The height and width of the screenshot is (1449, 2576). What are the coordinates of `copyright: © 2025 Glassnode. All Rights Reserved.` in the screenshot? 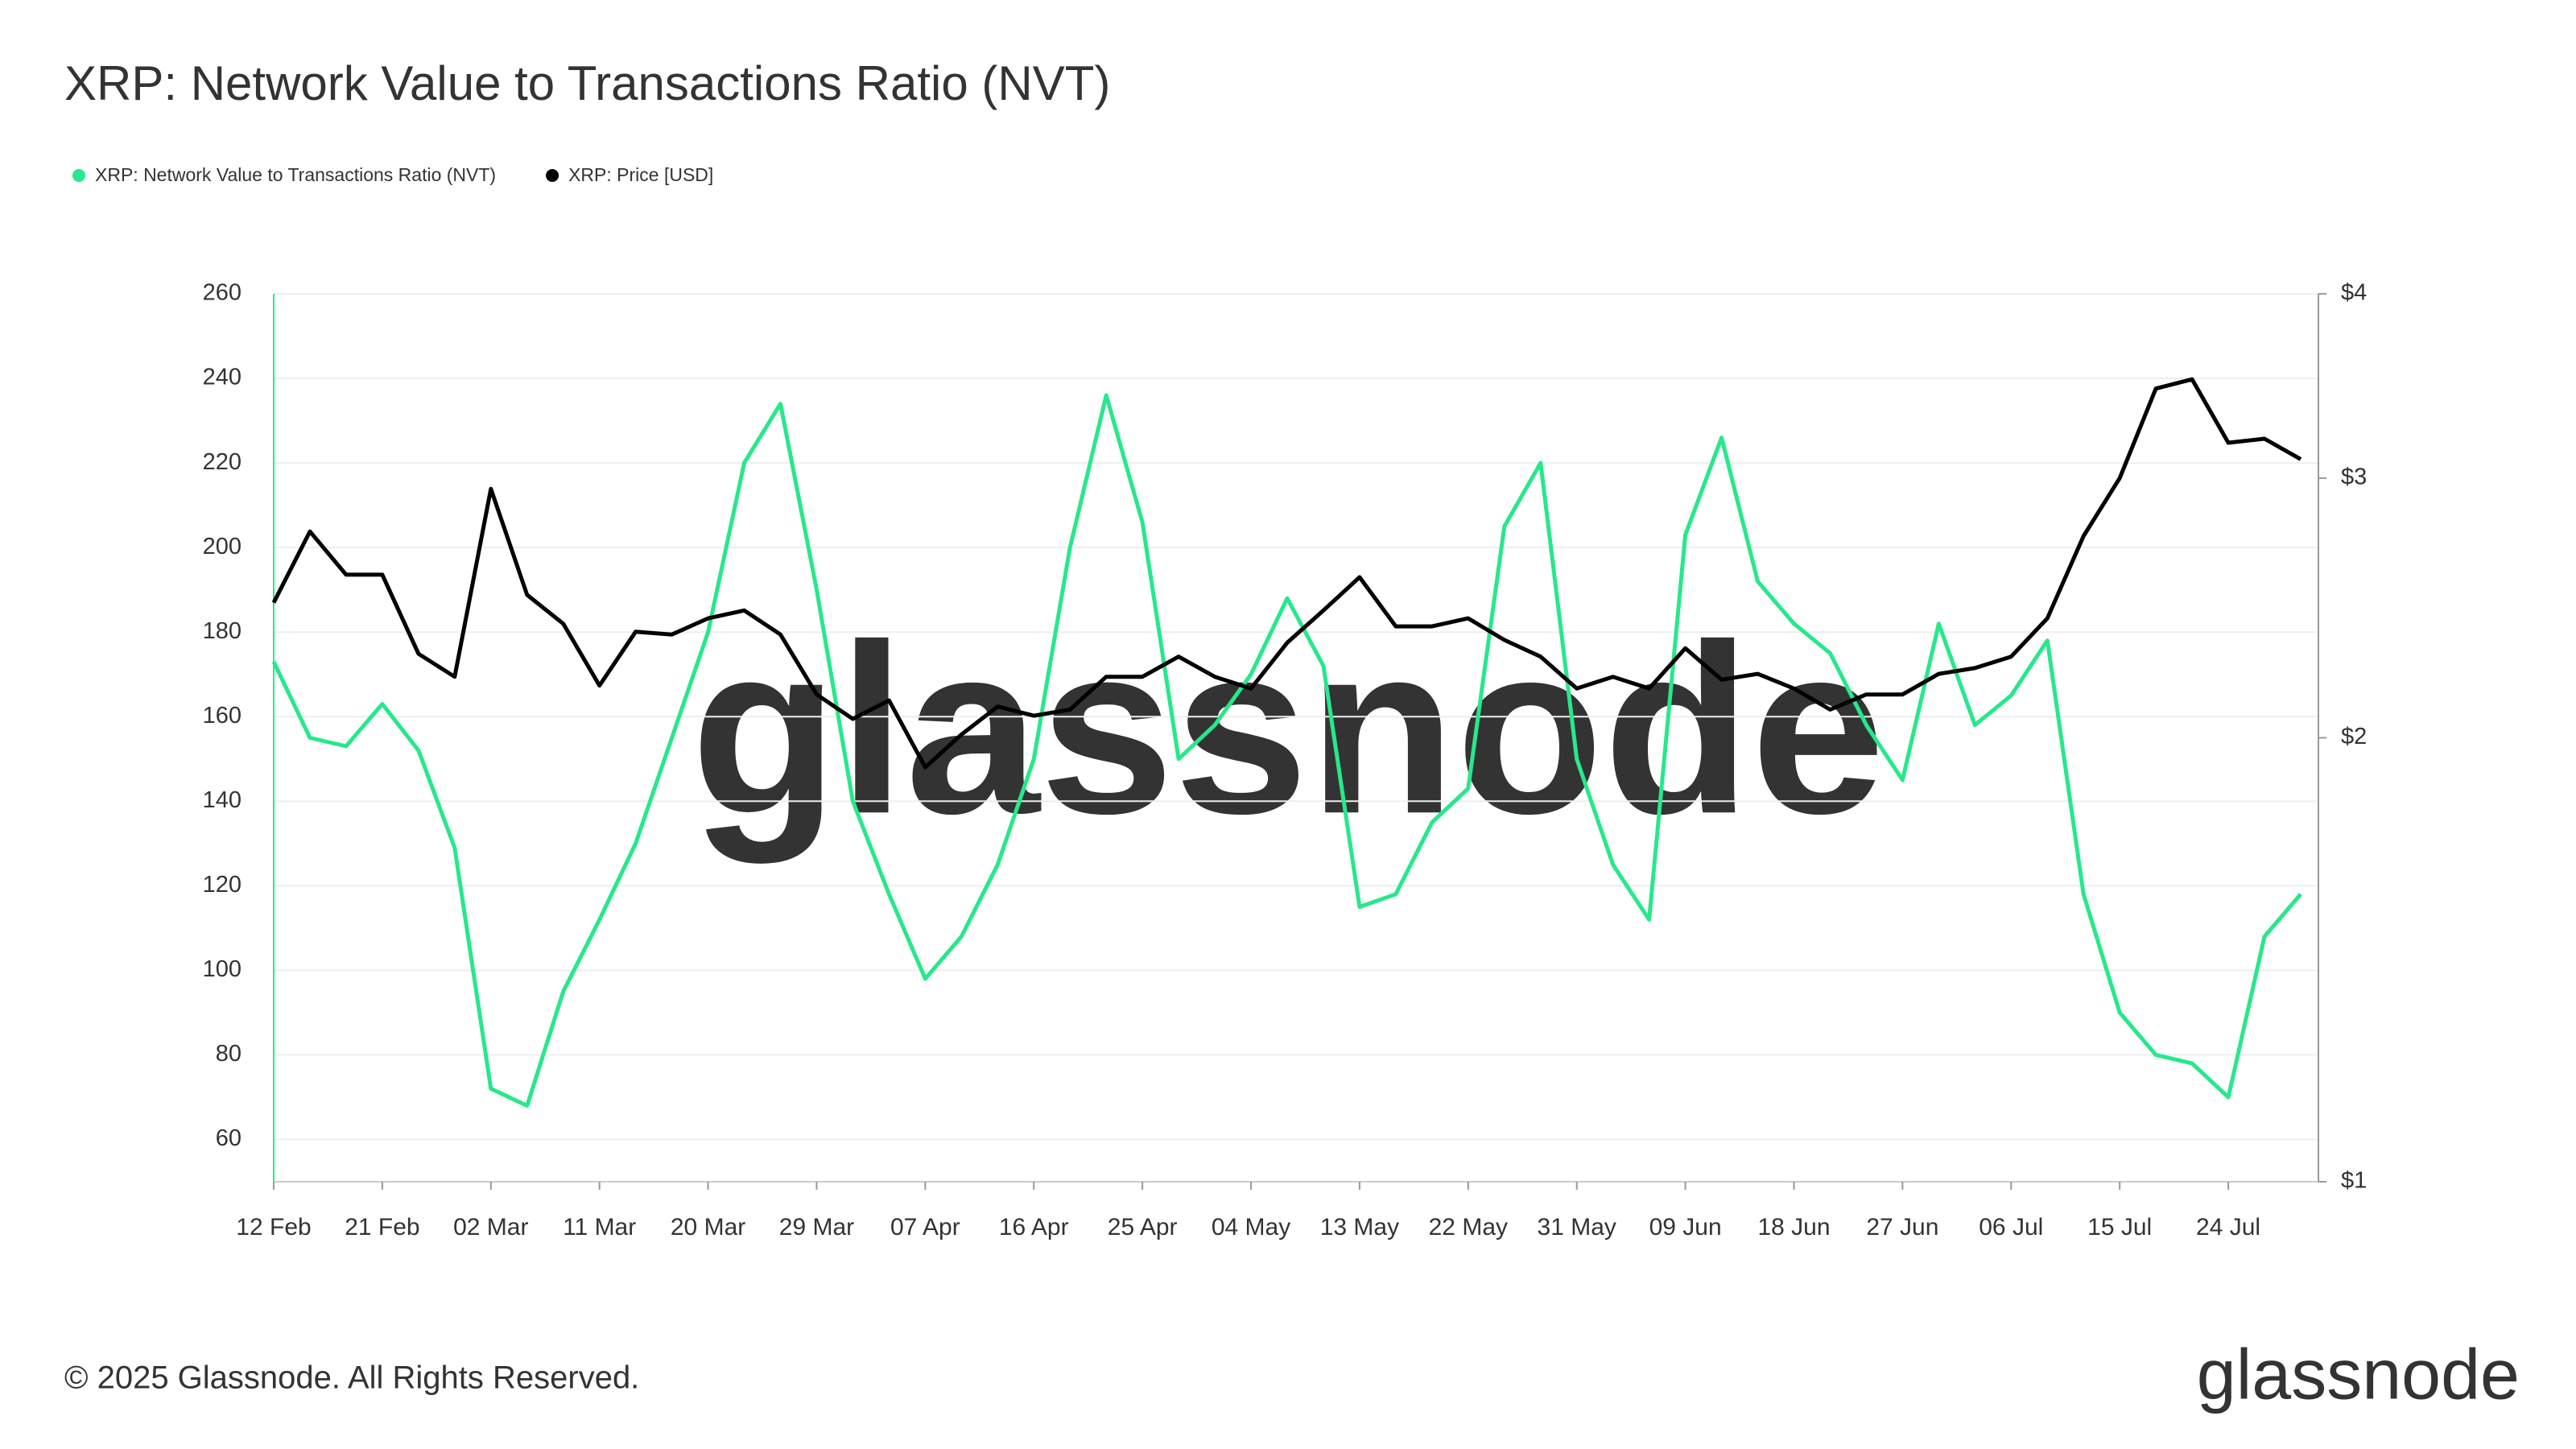 It's located at (351, 1378).